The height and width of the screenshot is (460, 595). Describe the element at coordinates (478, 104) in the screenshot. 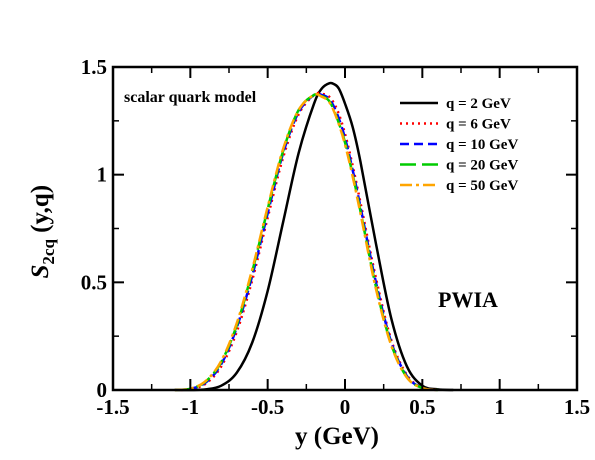

I see `legend-label-0: q = 2 GeV` at that location.